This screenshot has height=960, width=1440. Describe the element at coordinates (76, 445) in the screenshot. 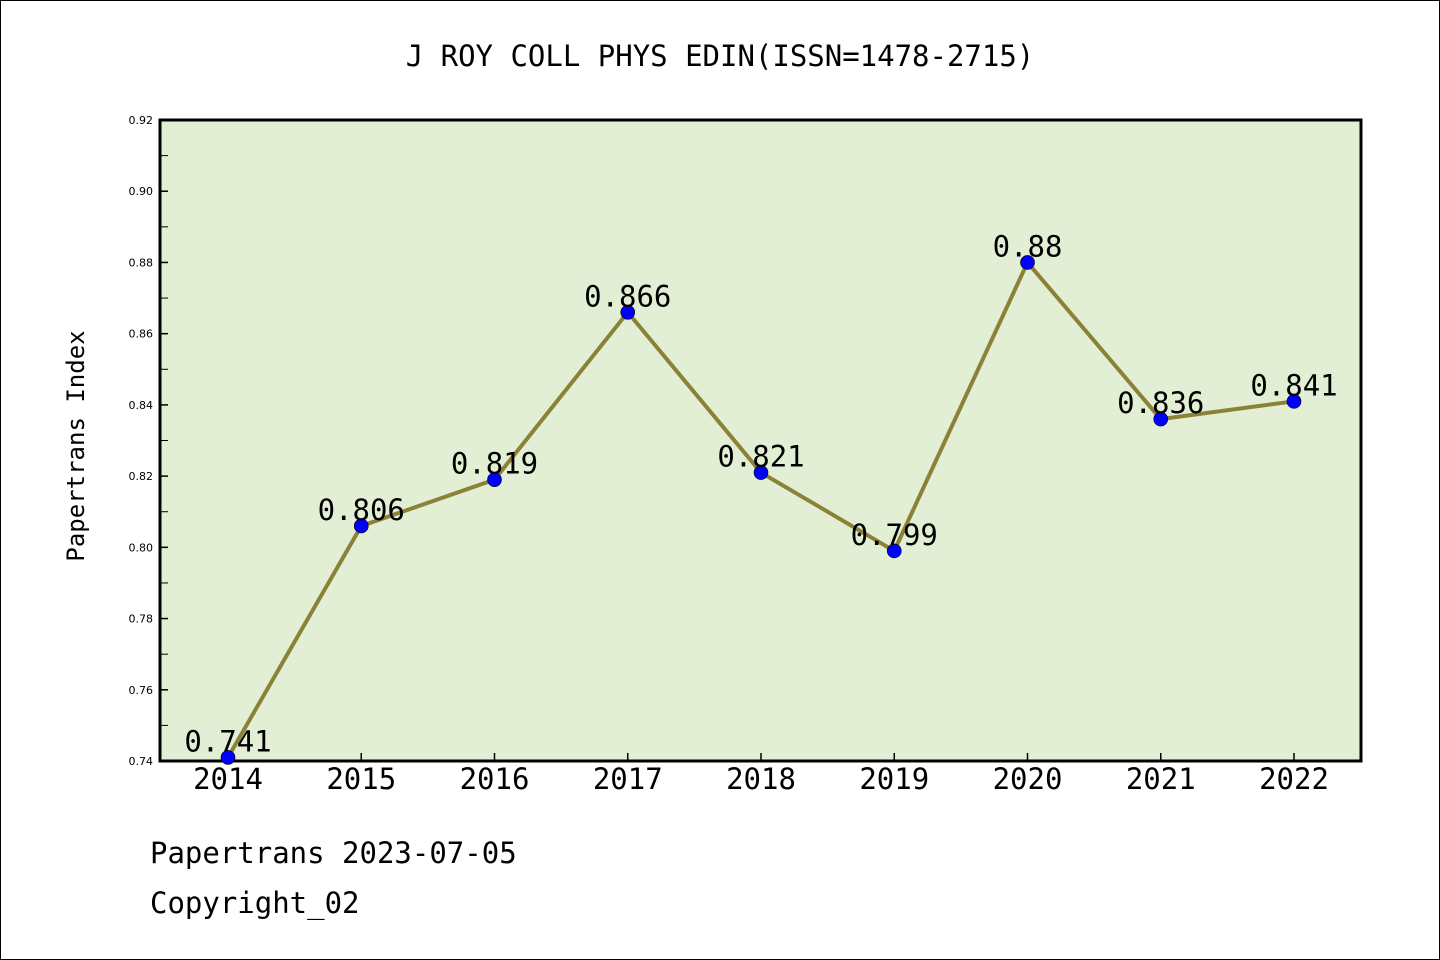

I see `y-axis-label: Papertrans Index` at that location.